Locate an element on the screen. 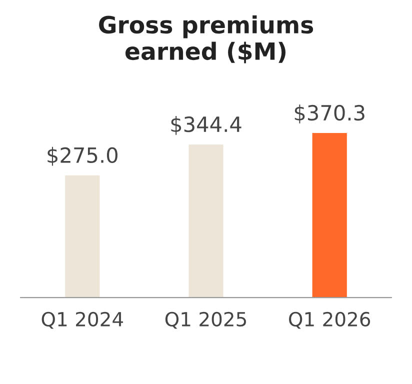 This screenshot has height=384, width=412. x-tick-label: Q1 2026 is located at coordinates (329, 320).